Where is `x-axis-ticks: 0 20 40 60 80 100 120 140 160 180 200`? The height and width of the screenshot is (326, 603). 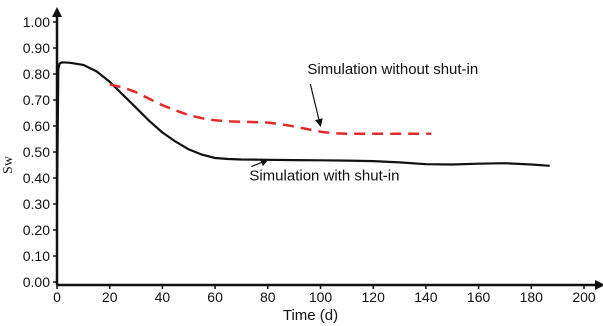
x-axis-ticks: 0 20 40 60 80 100 120 140 160 180 200 is located at coordinates (324, 295).